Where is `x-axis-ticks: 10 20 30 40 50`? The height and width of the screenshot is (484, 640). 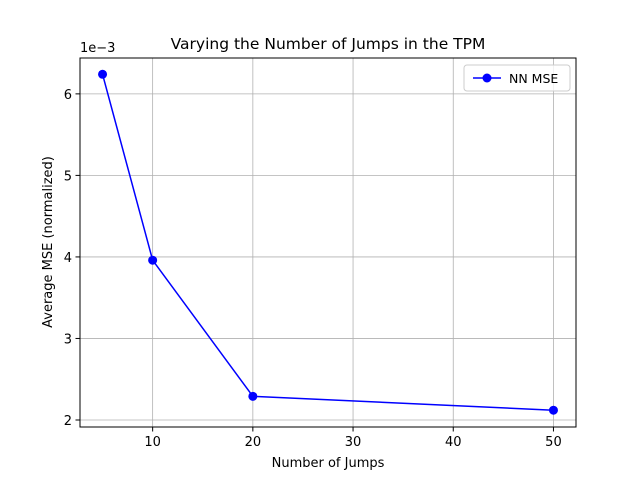 x-axis-ticks: 10 20 30 40 50 is located at coordinates (353, 438).